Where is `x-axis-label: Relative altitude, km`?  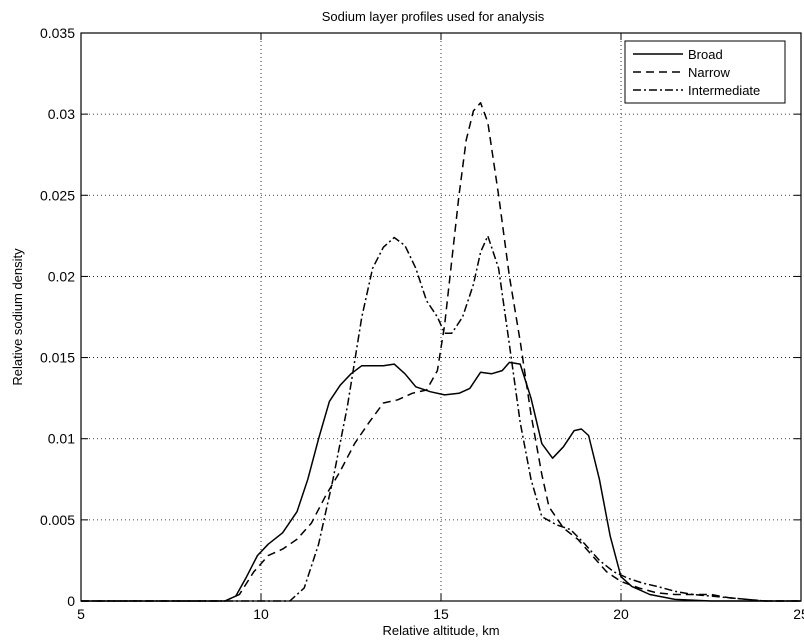
x-axis-label: Relative altitude, km is located at coordinates (440, 630).